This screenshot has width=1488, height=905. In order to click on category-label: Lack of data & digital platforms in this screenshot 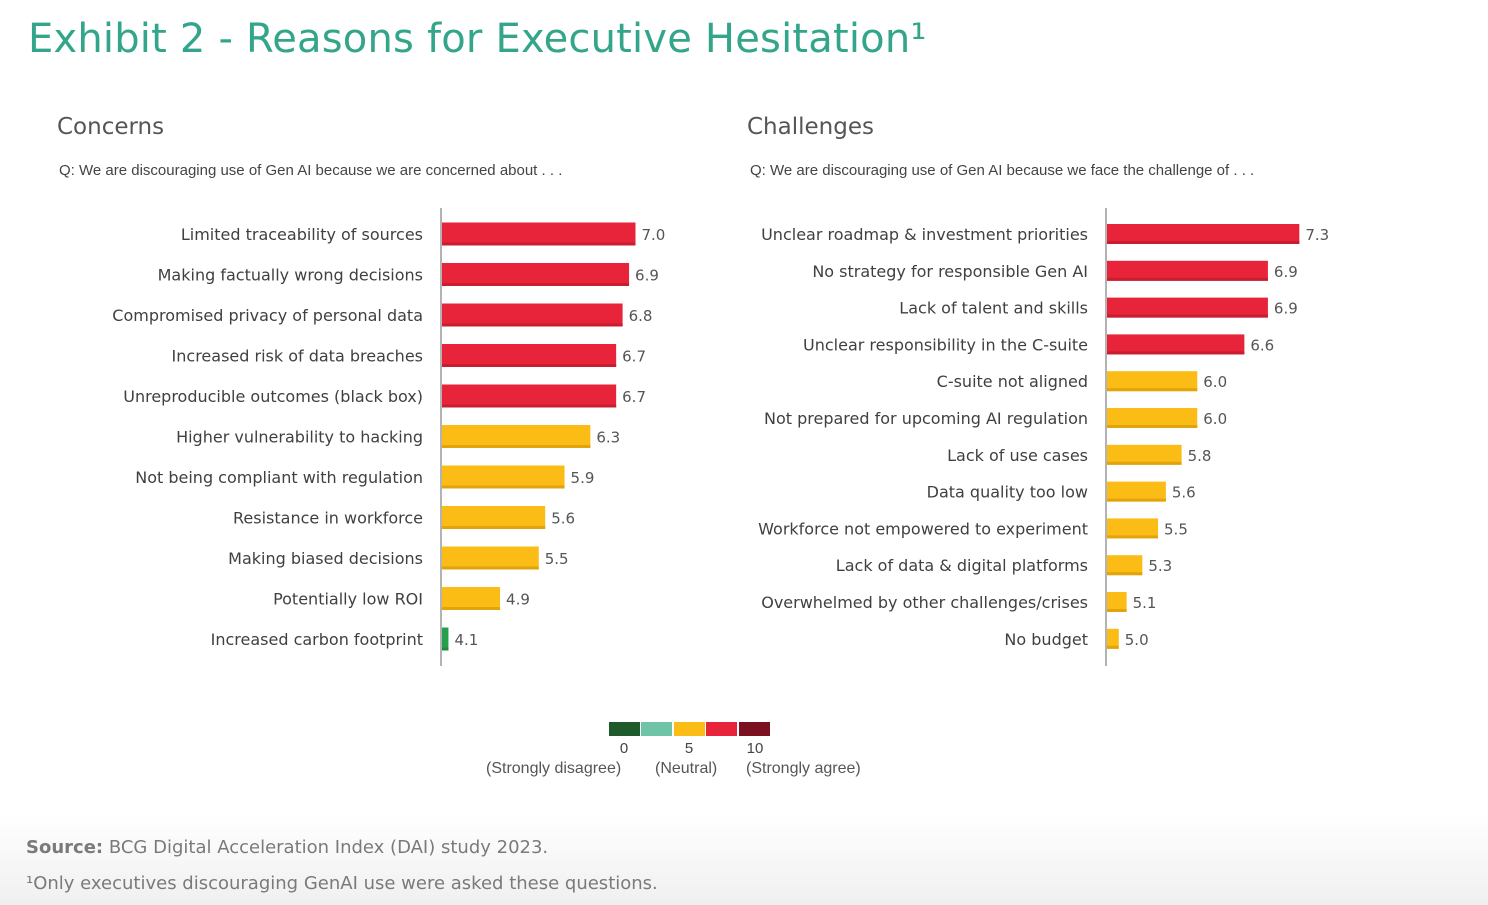, I will do `click(962, 565)`.